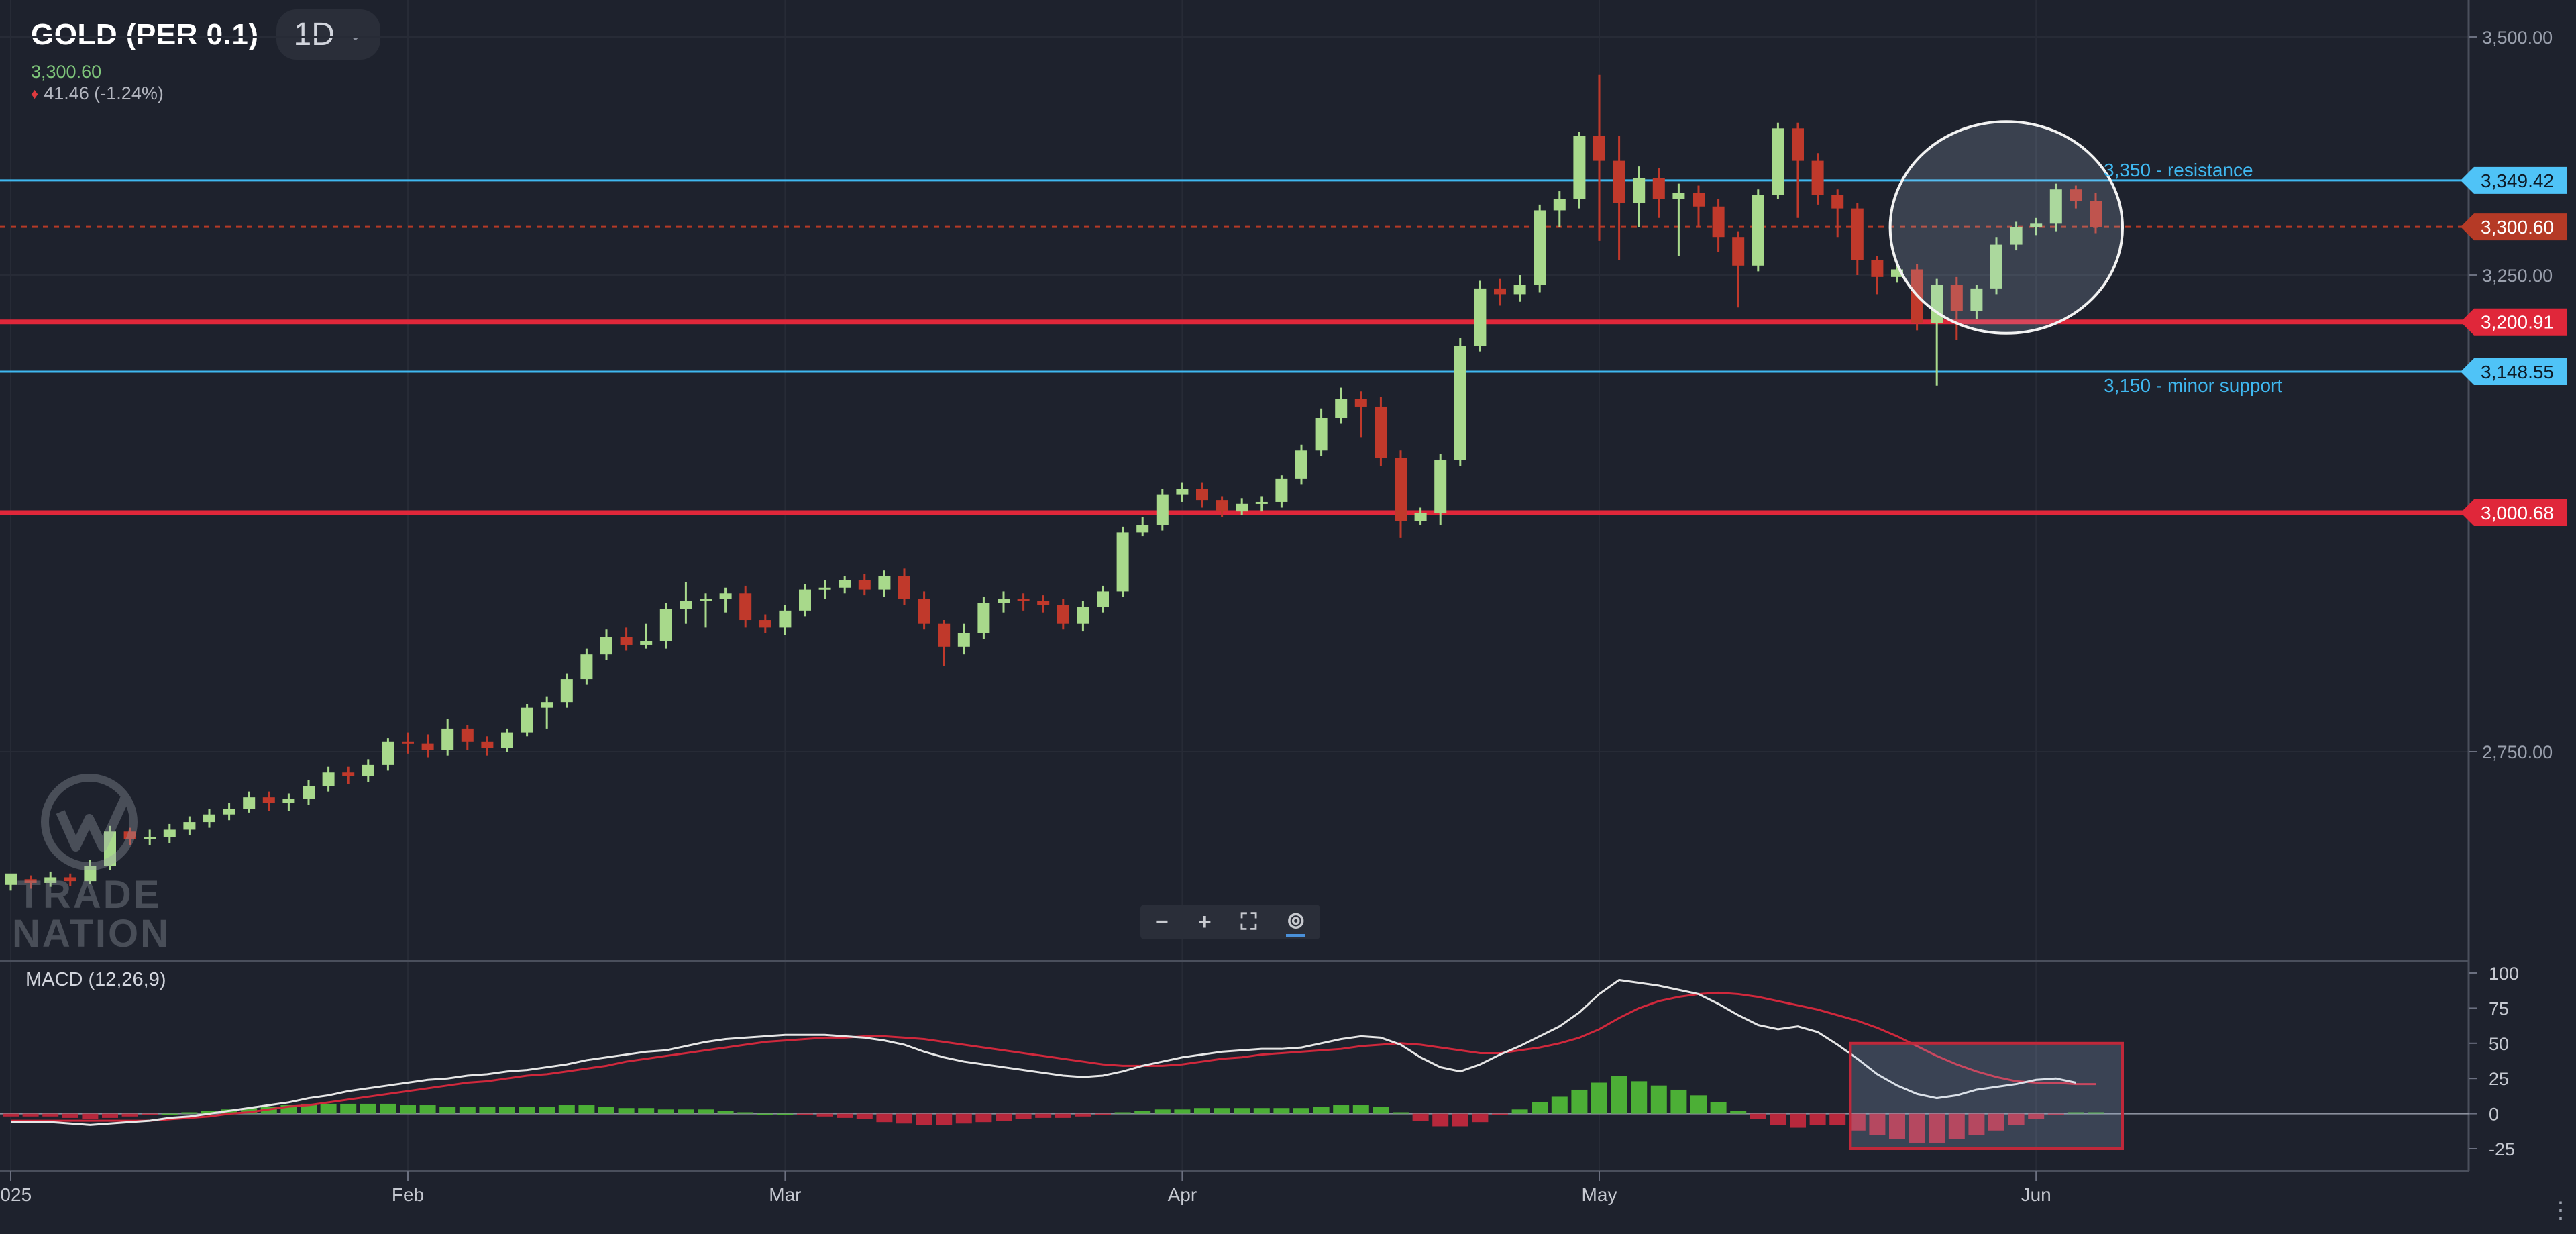 This screenshot has width=2576, height=1234. What do you see at coordinates (2502, 1149) in the screenshot?
I see `macd-tick-label: -25` at bounding box center [2502, 1149].